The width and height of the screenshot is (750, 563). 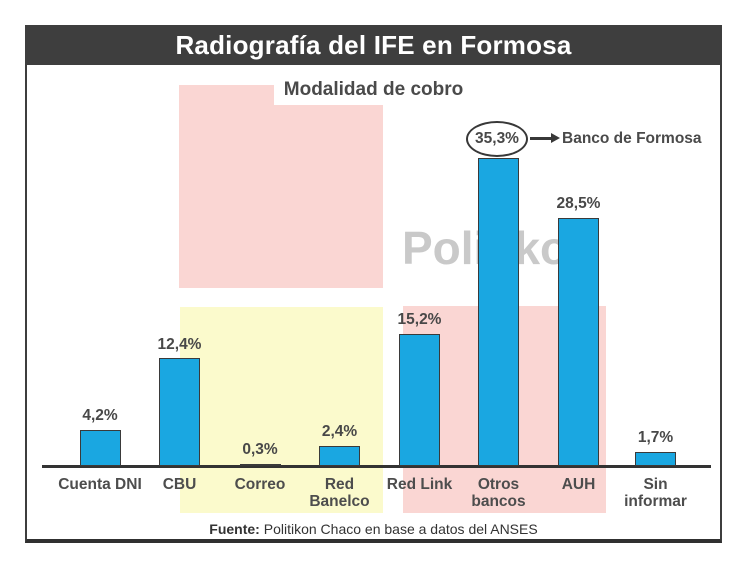 What do you see at coordinates (234, 529) in the screenshot?
I see `source-prefix: Fuente:` at bounding box center [234, 529].